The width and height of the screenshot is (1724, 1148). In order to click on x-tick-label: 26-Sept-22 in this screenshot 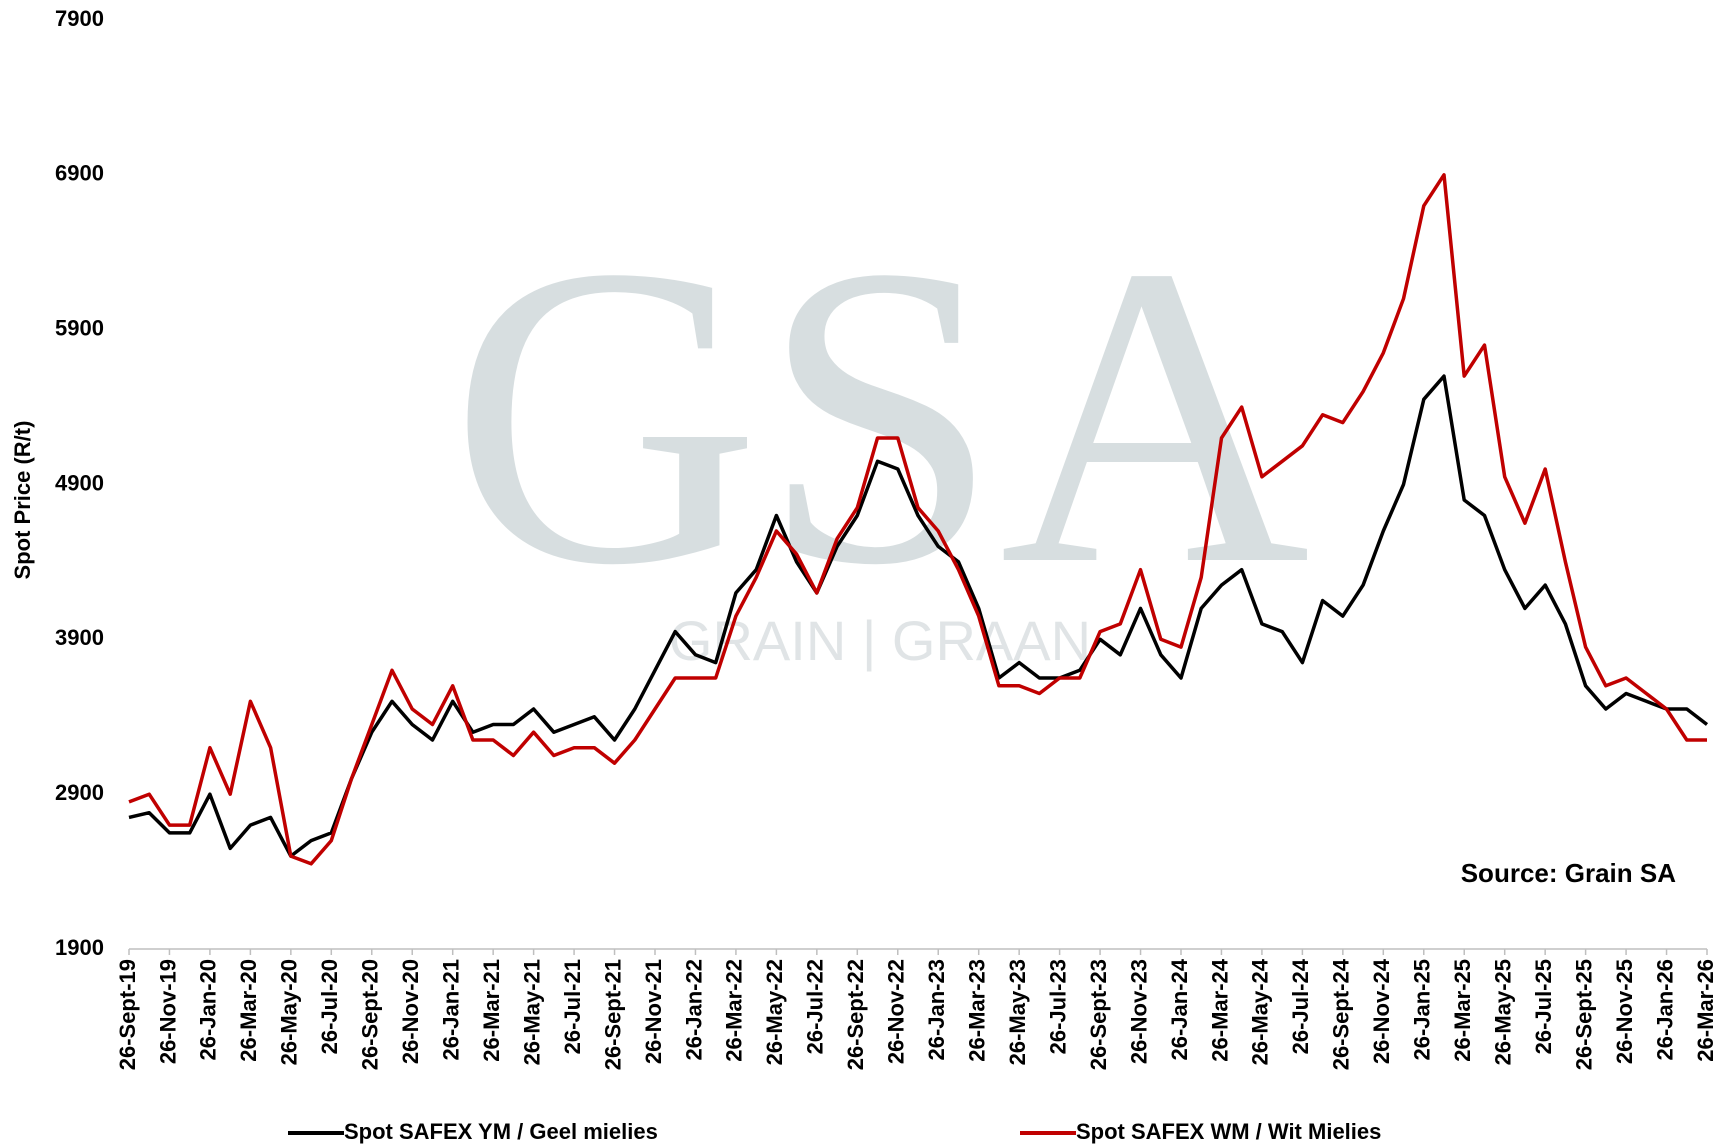, I will do `click(855, 1014)`.